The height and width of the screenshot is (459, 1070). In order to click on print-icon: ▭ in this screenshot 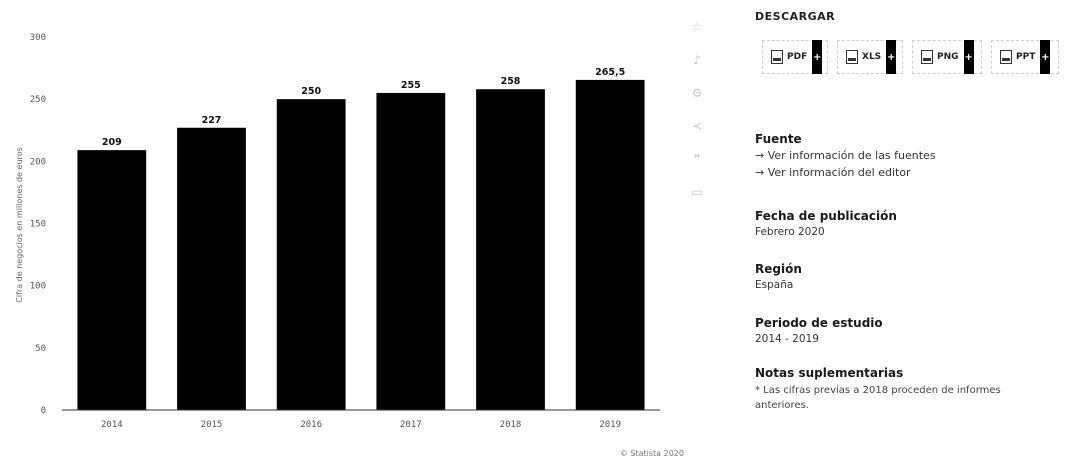, I will do `click(697, 192)`.